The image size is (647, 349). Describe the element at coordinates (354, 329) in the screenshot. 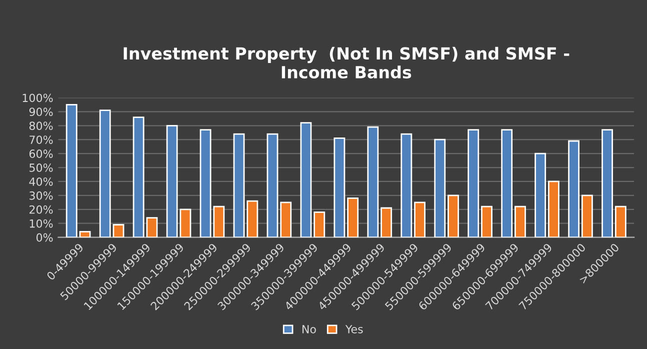

I see `legend-label: Yes` at that location.